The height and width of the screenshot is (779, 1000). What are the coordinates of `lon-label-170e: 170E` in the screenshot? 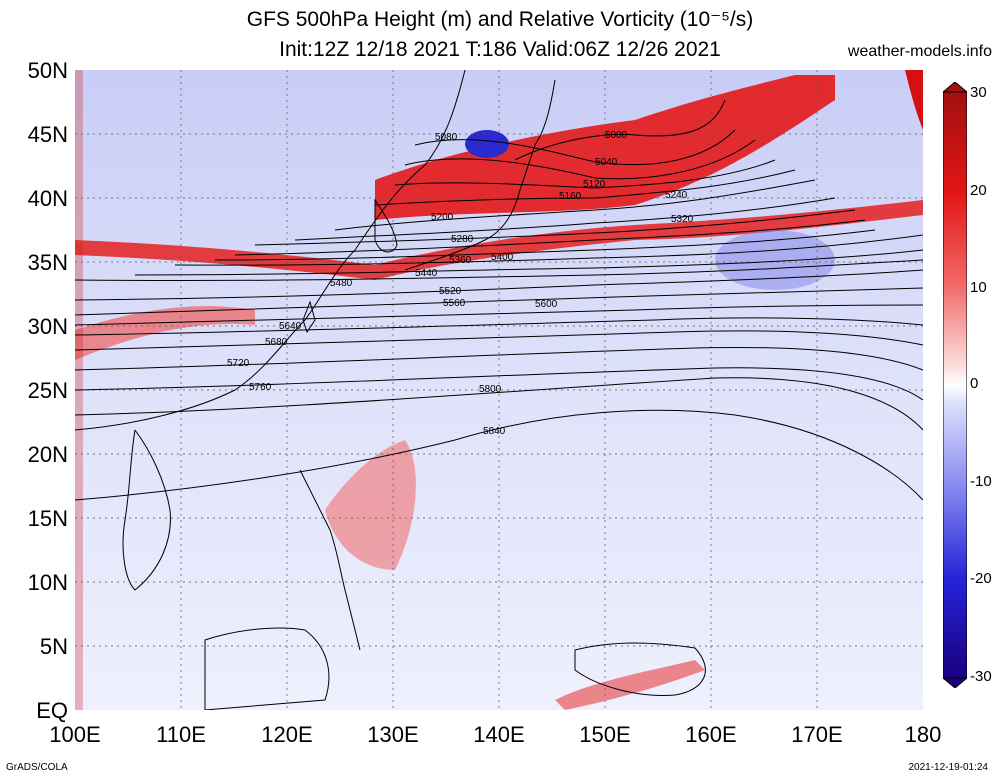 It's located at (817, 734).